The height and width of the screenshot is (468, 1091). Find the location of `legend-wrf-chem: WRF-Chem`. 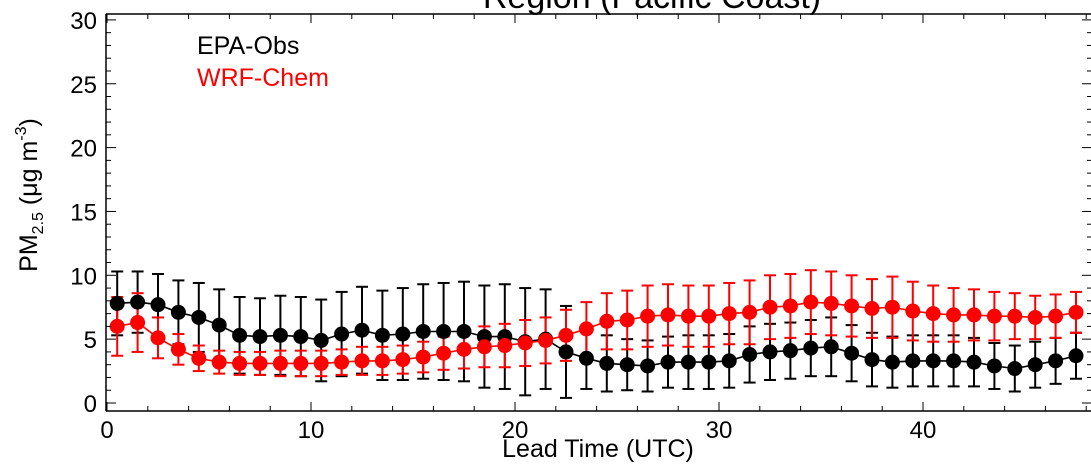

legend-wrf-chem: WRF-Chem is located at coordinates (263, 78).